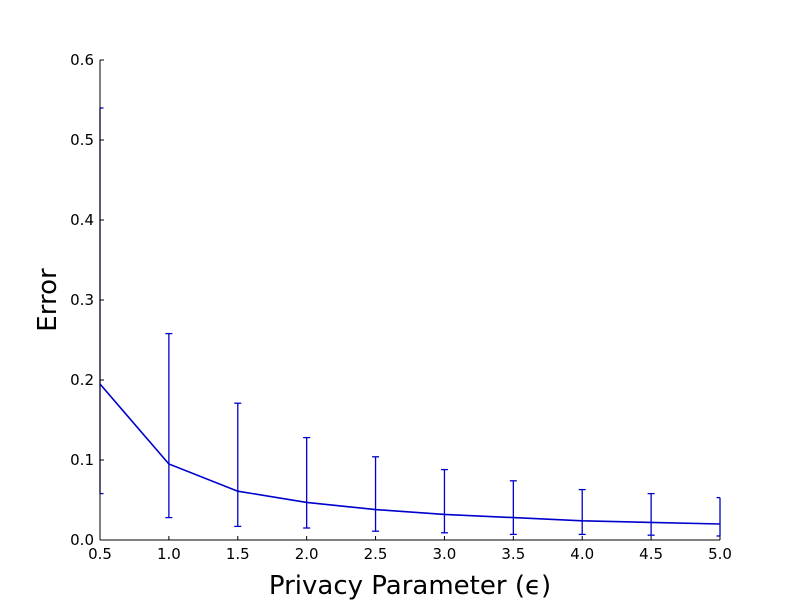 Image resolution: width=800 pixels, height=600 pixels. I want to click on y-tick-label: 0.1, so click(82, 460).